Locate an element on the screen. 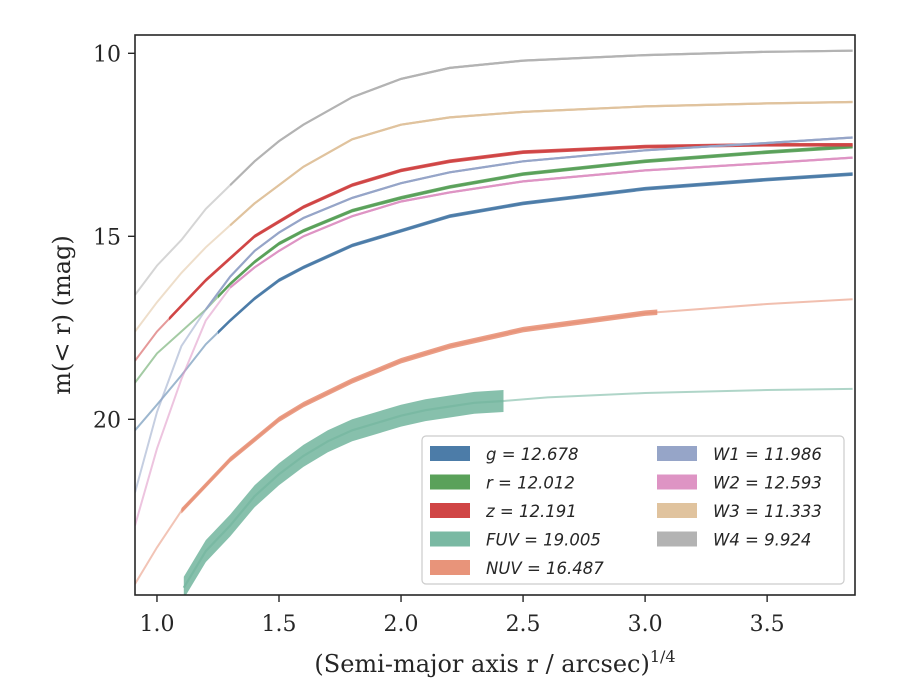  x-tick-label: 1.5 is located at coordinates (279, 624).